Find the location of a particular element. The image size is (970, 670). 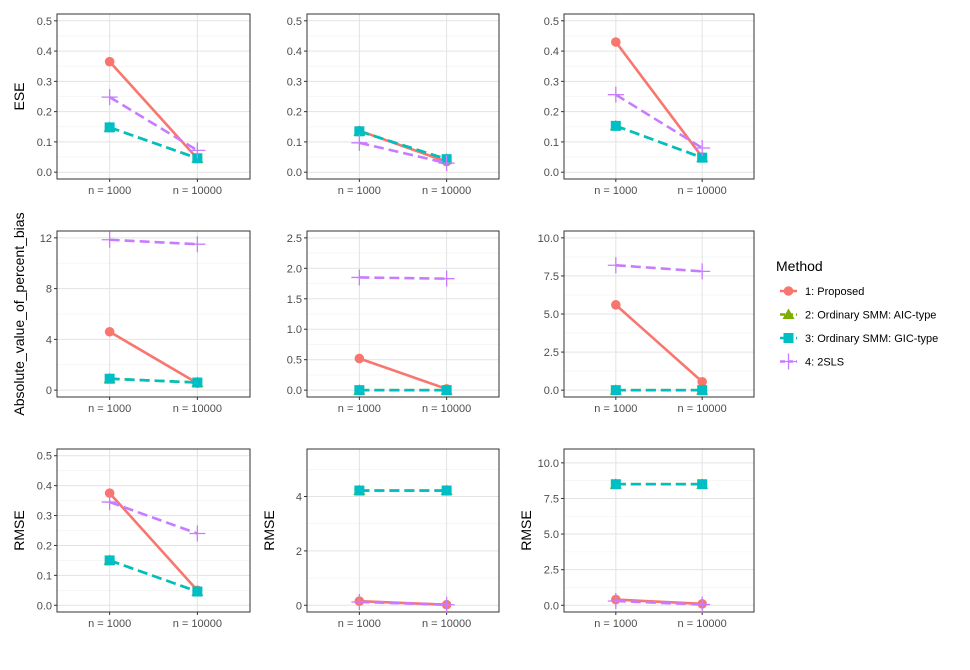

legend-label: 1: Proposed is located at coordinates (834, 292).